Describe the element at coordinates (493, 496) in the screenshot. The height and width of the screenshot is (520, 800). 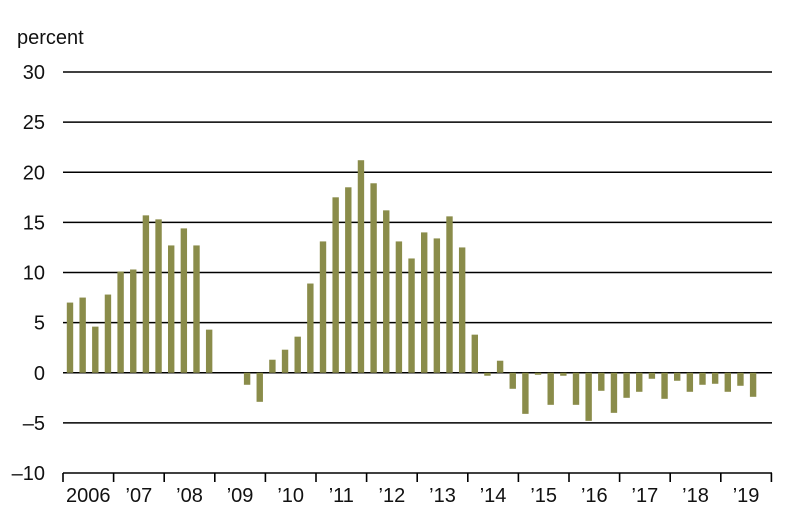
I see `x-tick-label: ’14` at that location.